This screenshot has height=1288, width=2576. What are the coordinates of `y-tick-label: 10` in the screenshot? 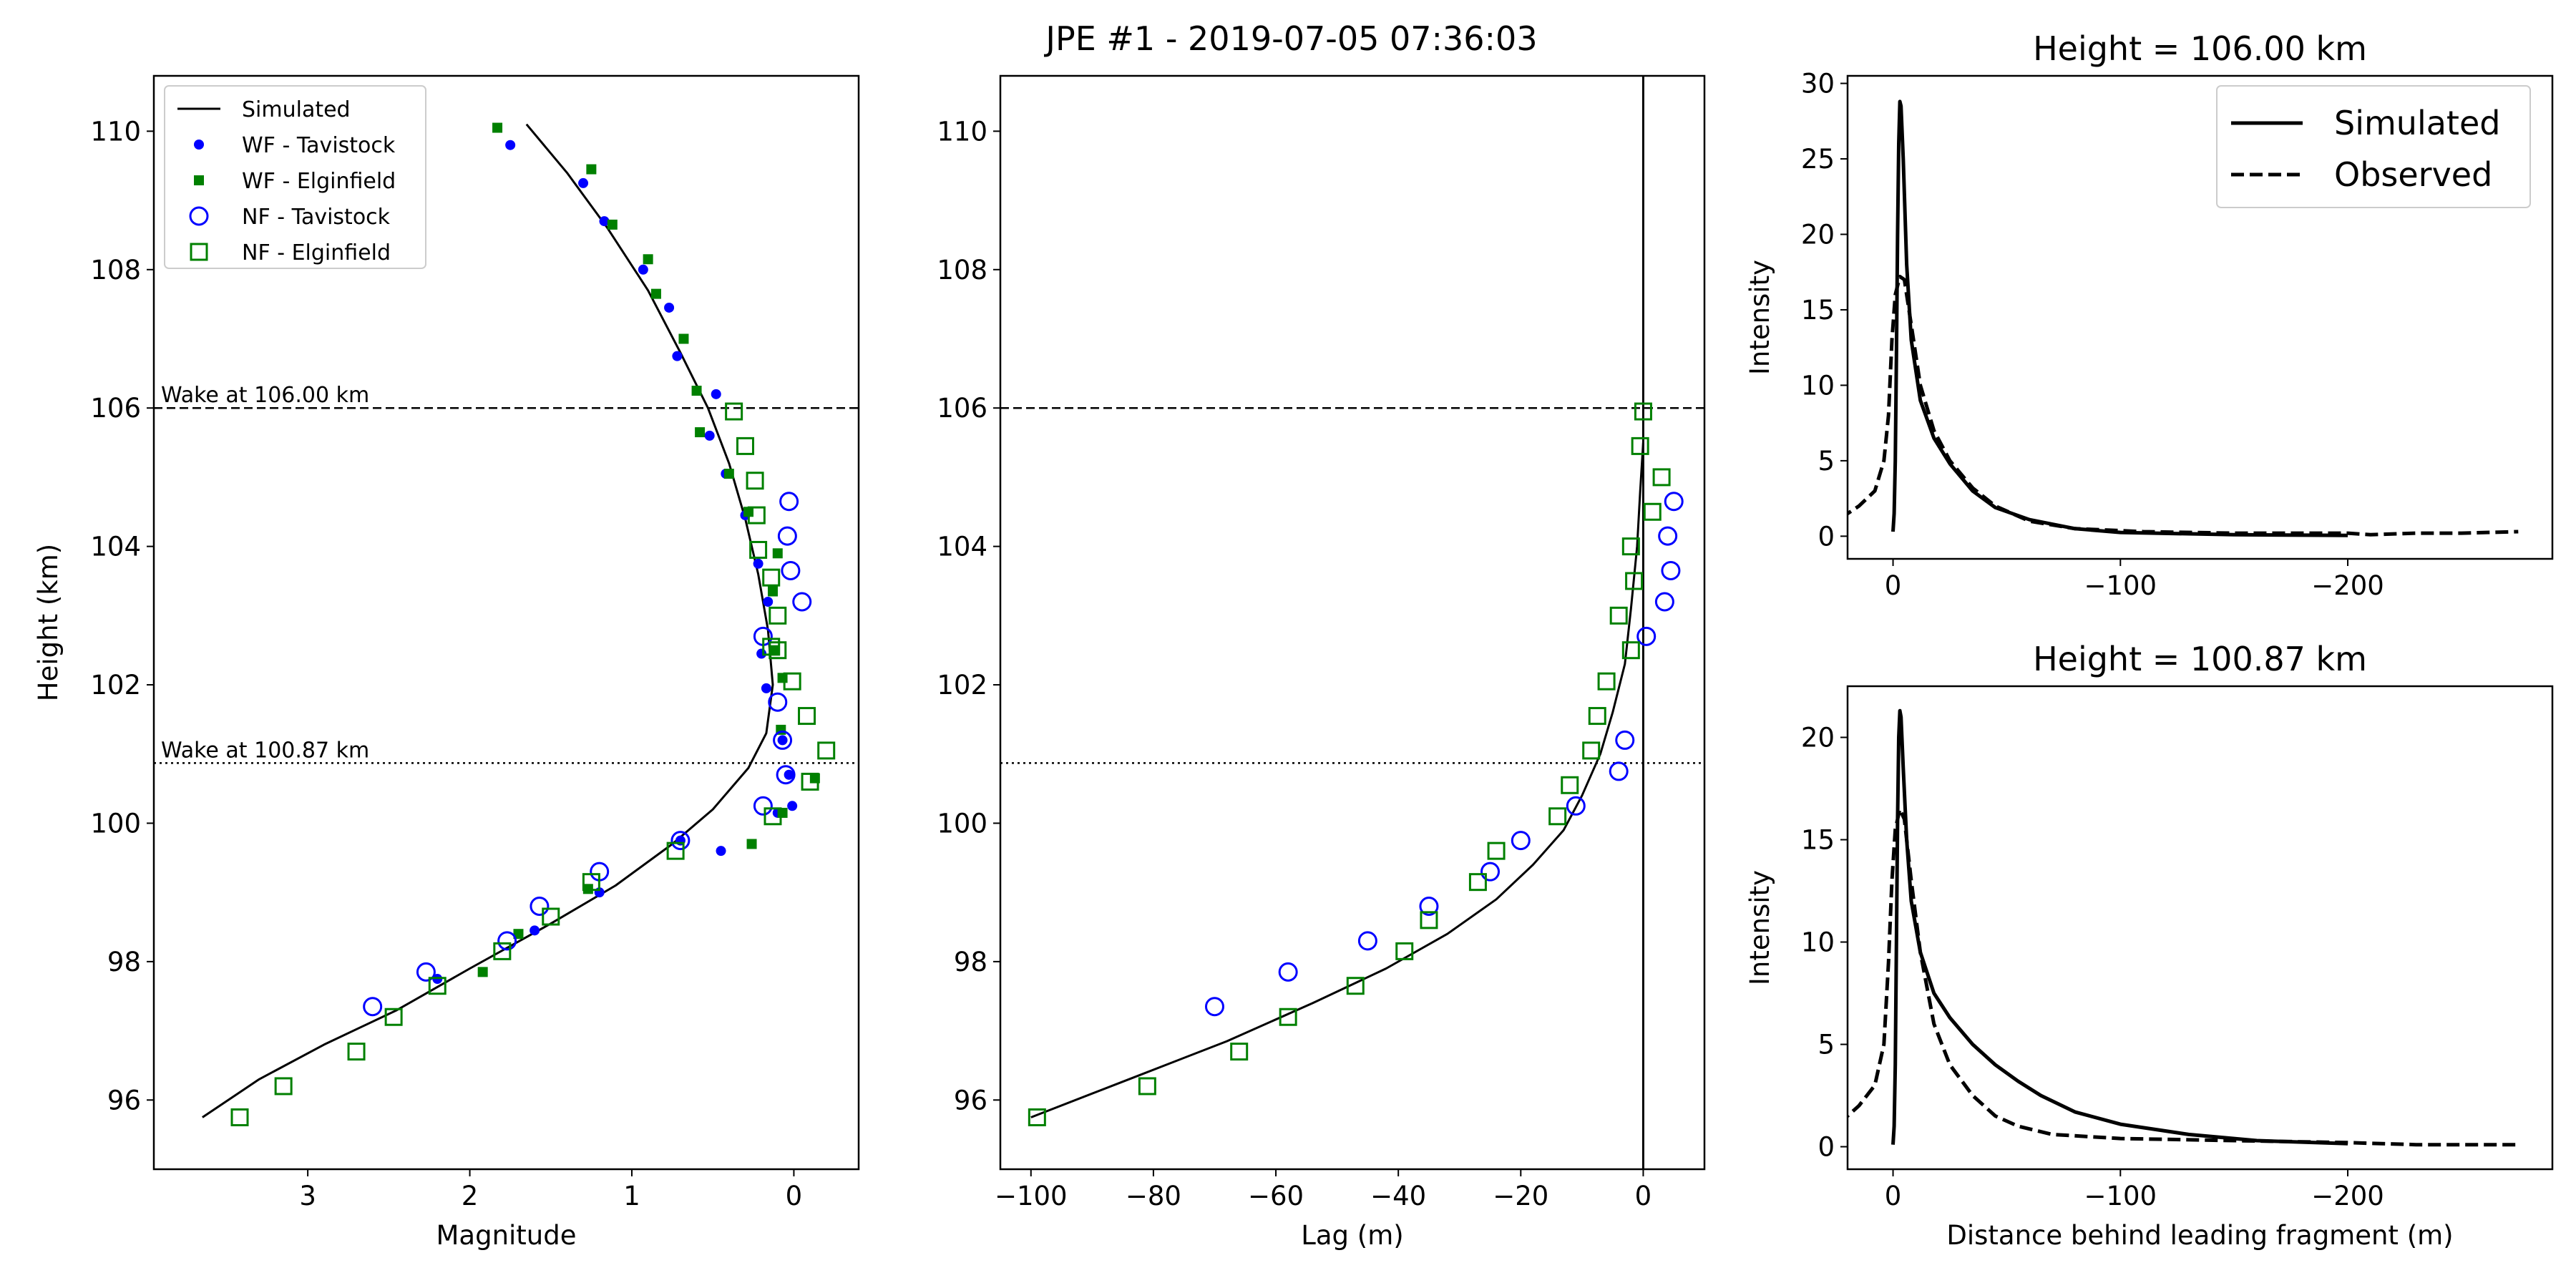 It's located at (1818, 385).